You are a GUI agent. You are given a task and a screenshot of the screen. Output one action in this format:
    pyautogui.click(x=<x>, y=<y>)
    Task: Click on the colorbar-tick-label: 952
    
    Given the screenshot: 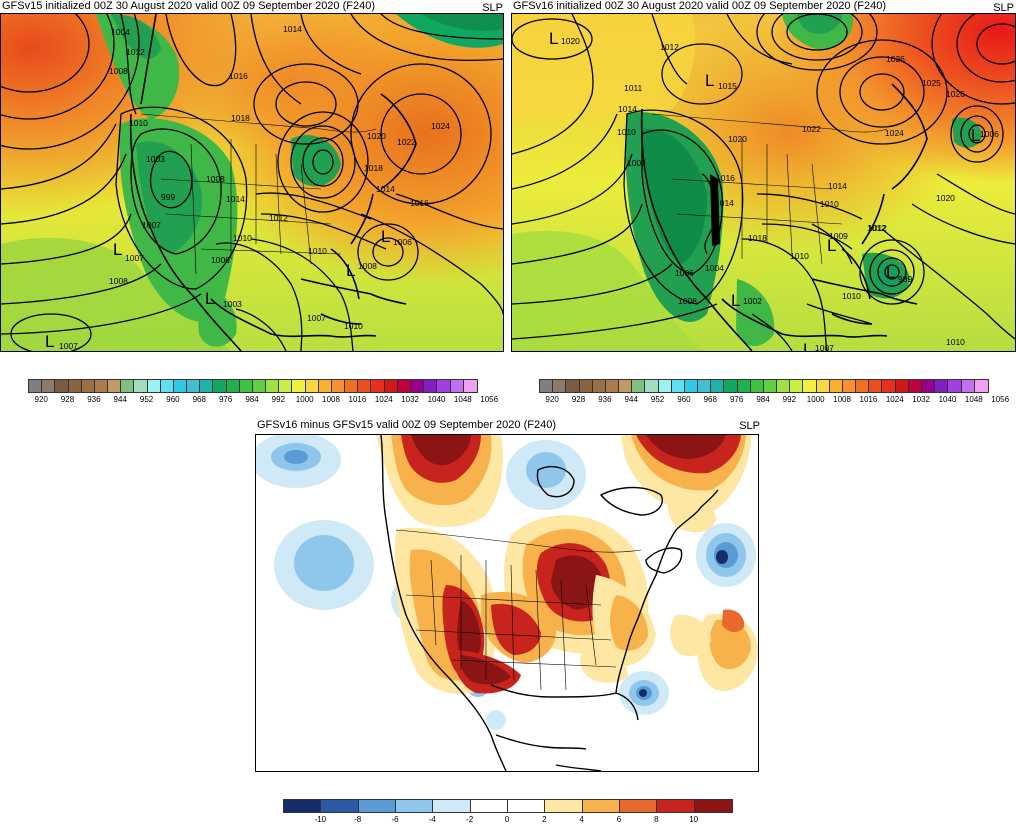 What is the action you would take?
    pyautogui.click(x=657, y=399)
    